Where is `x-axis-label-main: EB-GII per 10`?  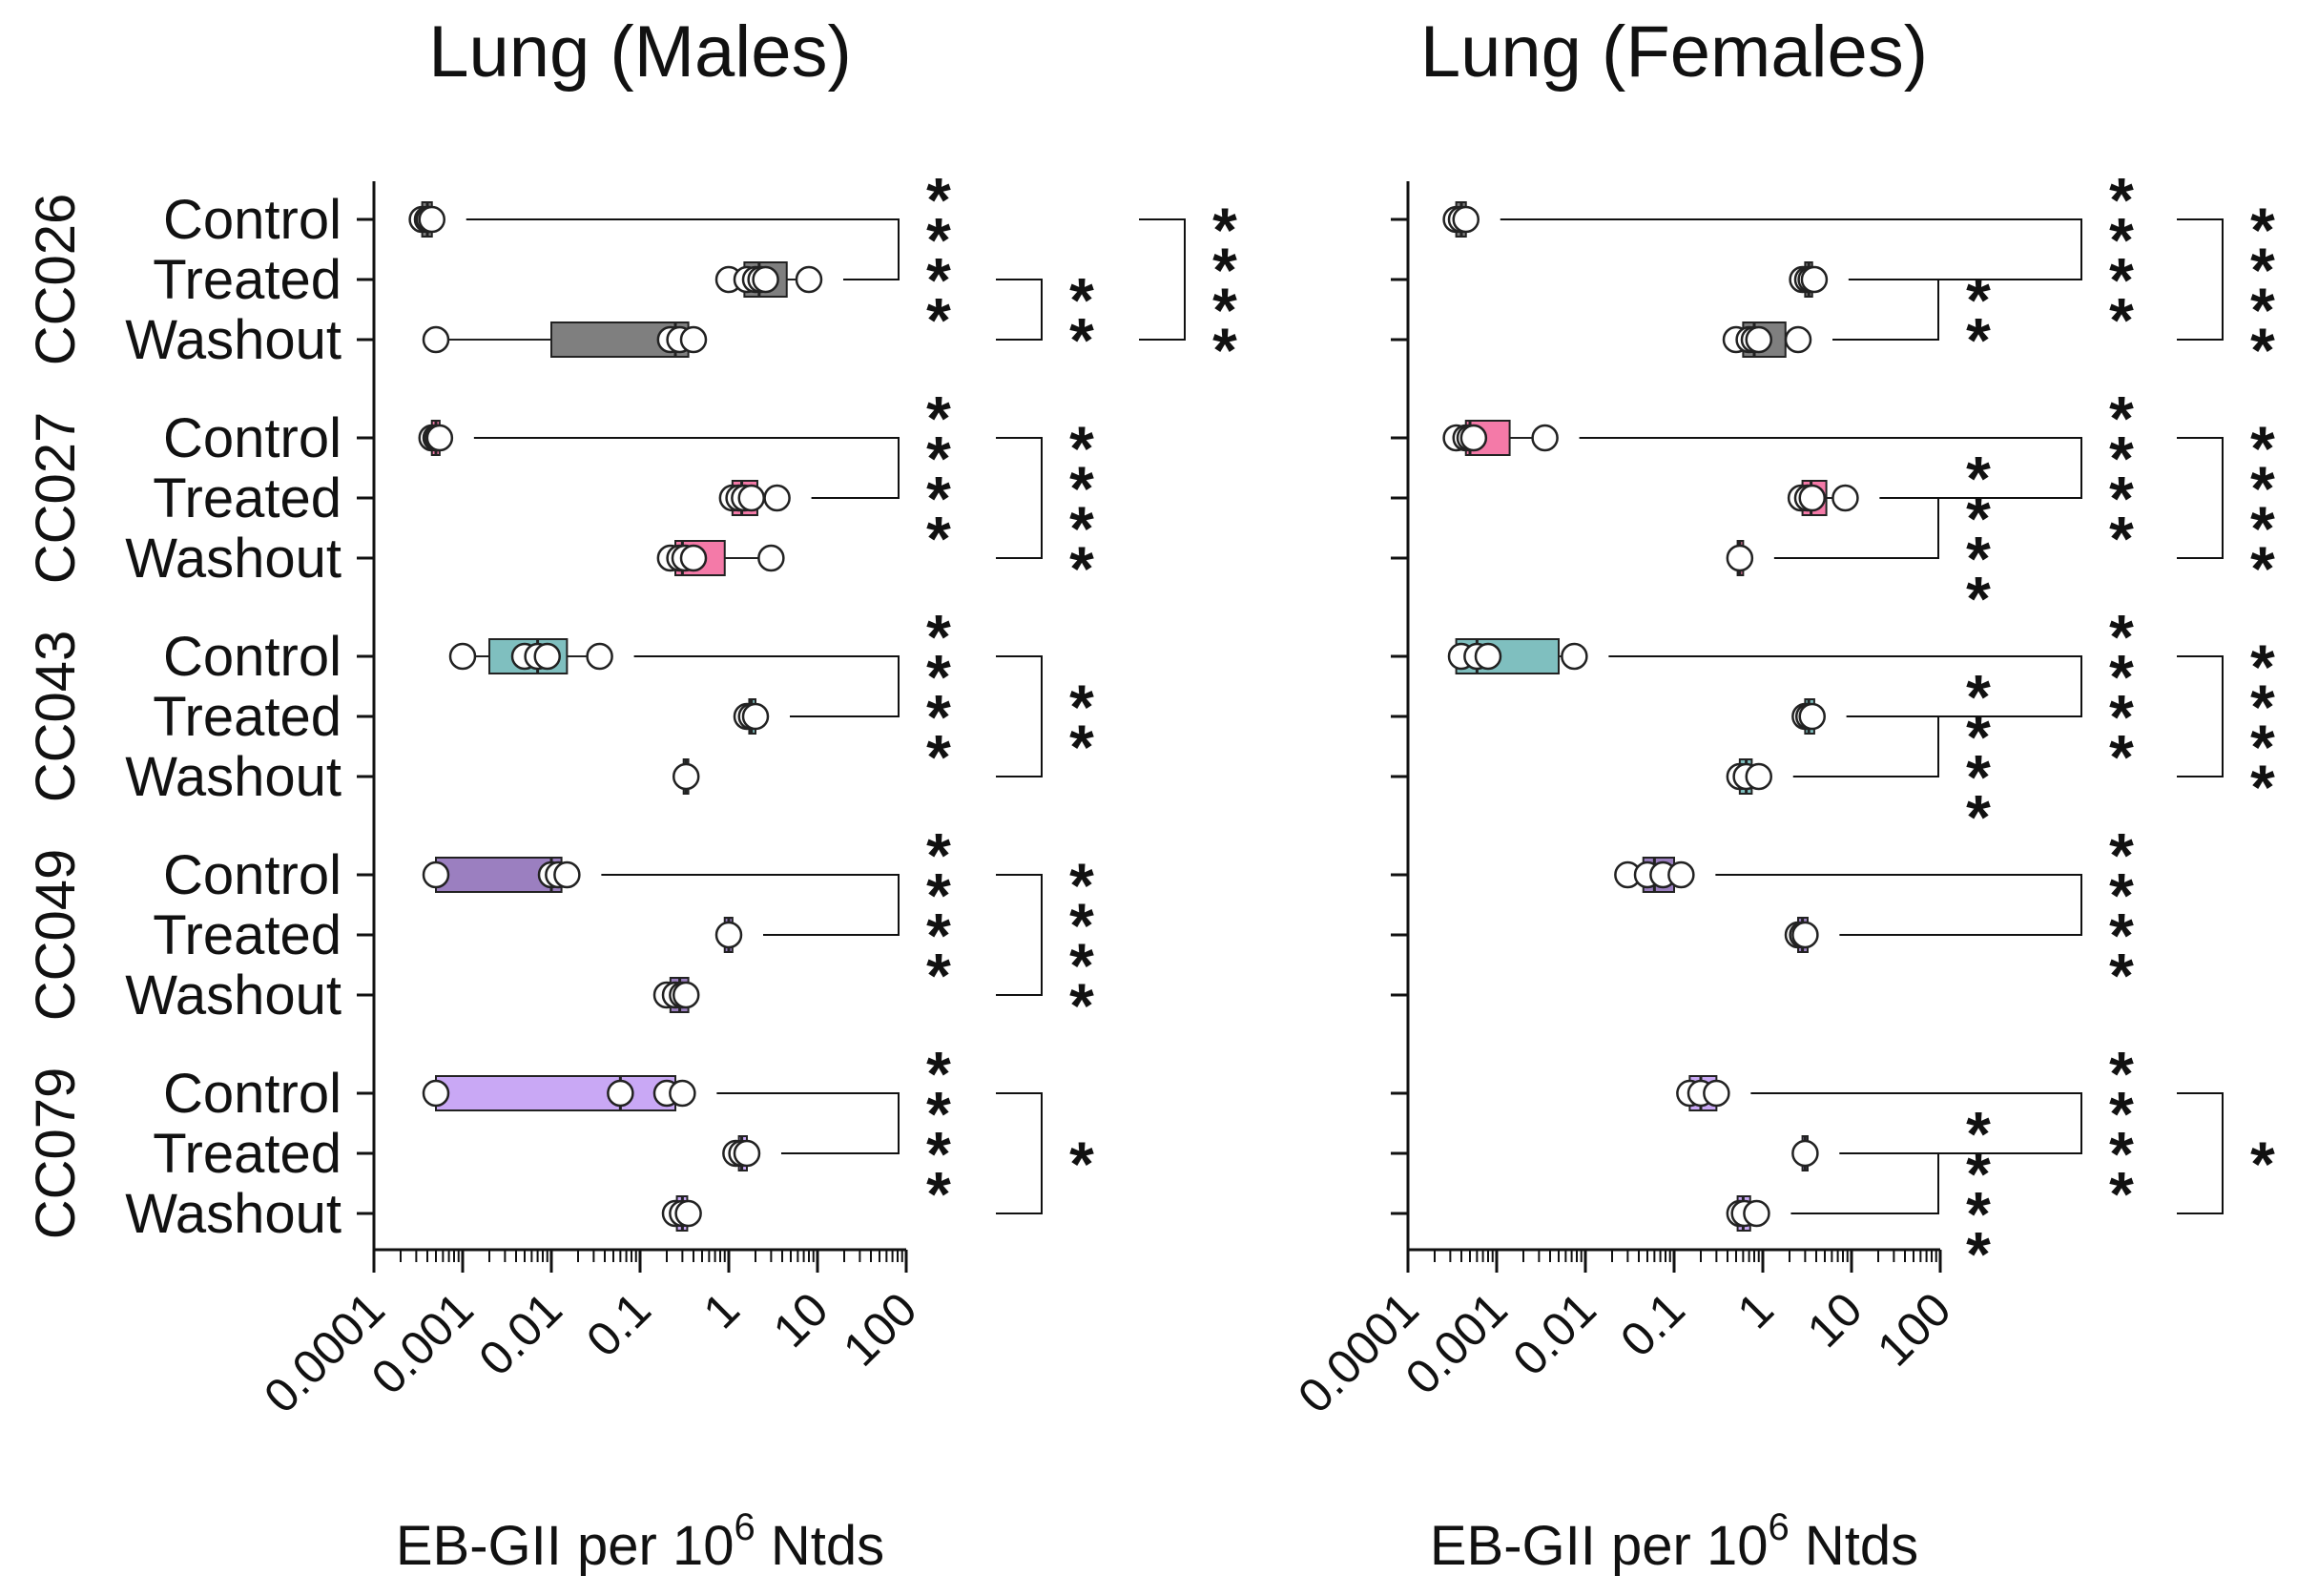 x-axis-label-main: EB-GII per 10 is located at coordinates (565, 1546).